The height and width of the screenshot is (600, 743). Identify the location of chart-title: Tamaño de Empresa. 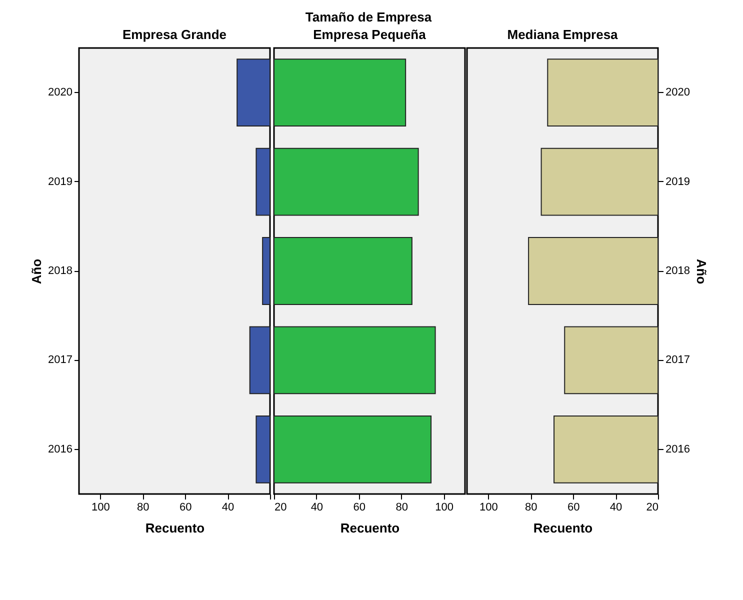
(368, 16).